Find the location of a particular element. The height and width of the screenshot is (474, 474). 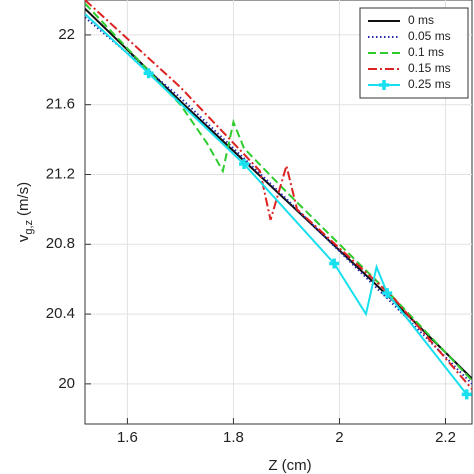

y-tick-label: 20.8 is located at coordinates (60, 243).